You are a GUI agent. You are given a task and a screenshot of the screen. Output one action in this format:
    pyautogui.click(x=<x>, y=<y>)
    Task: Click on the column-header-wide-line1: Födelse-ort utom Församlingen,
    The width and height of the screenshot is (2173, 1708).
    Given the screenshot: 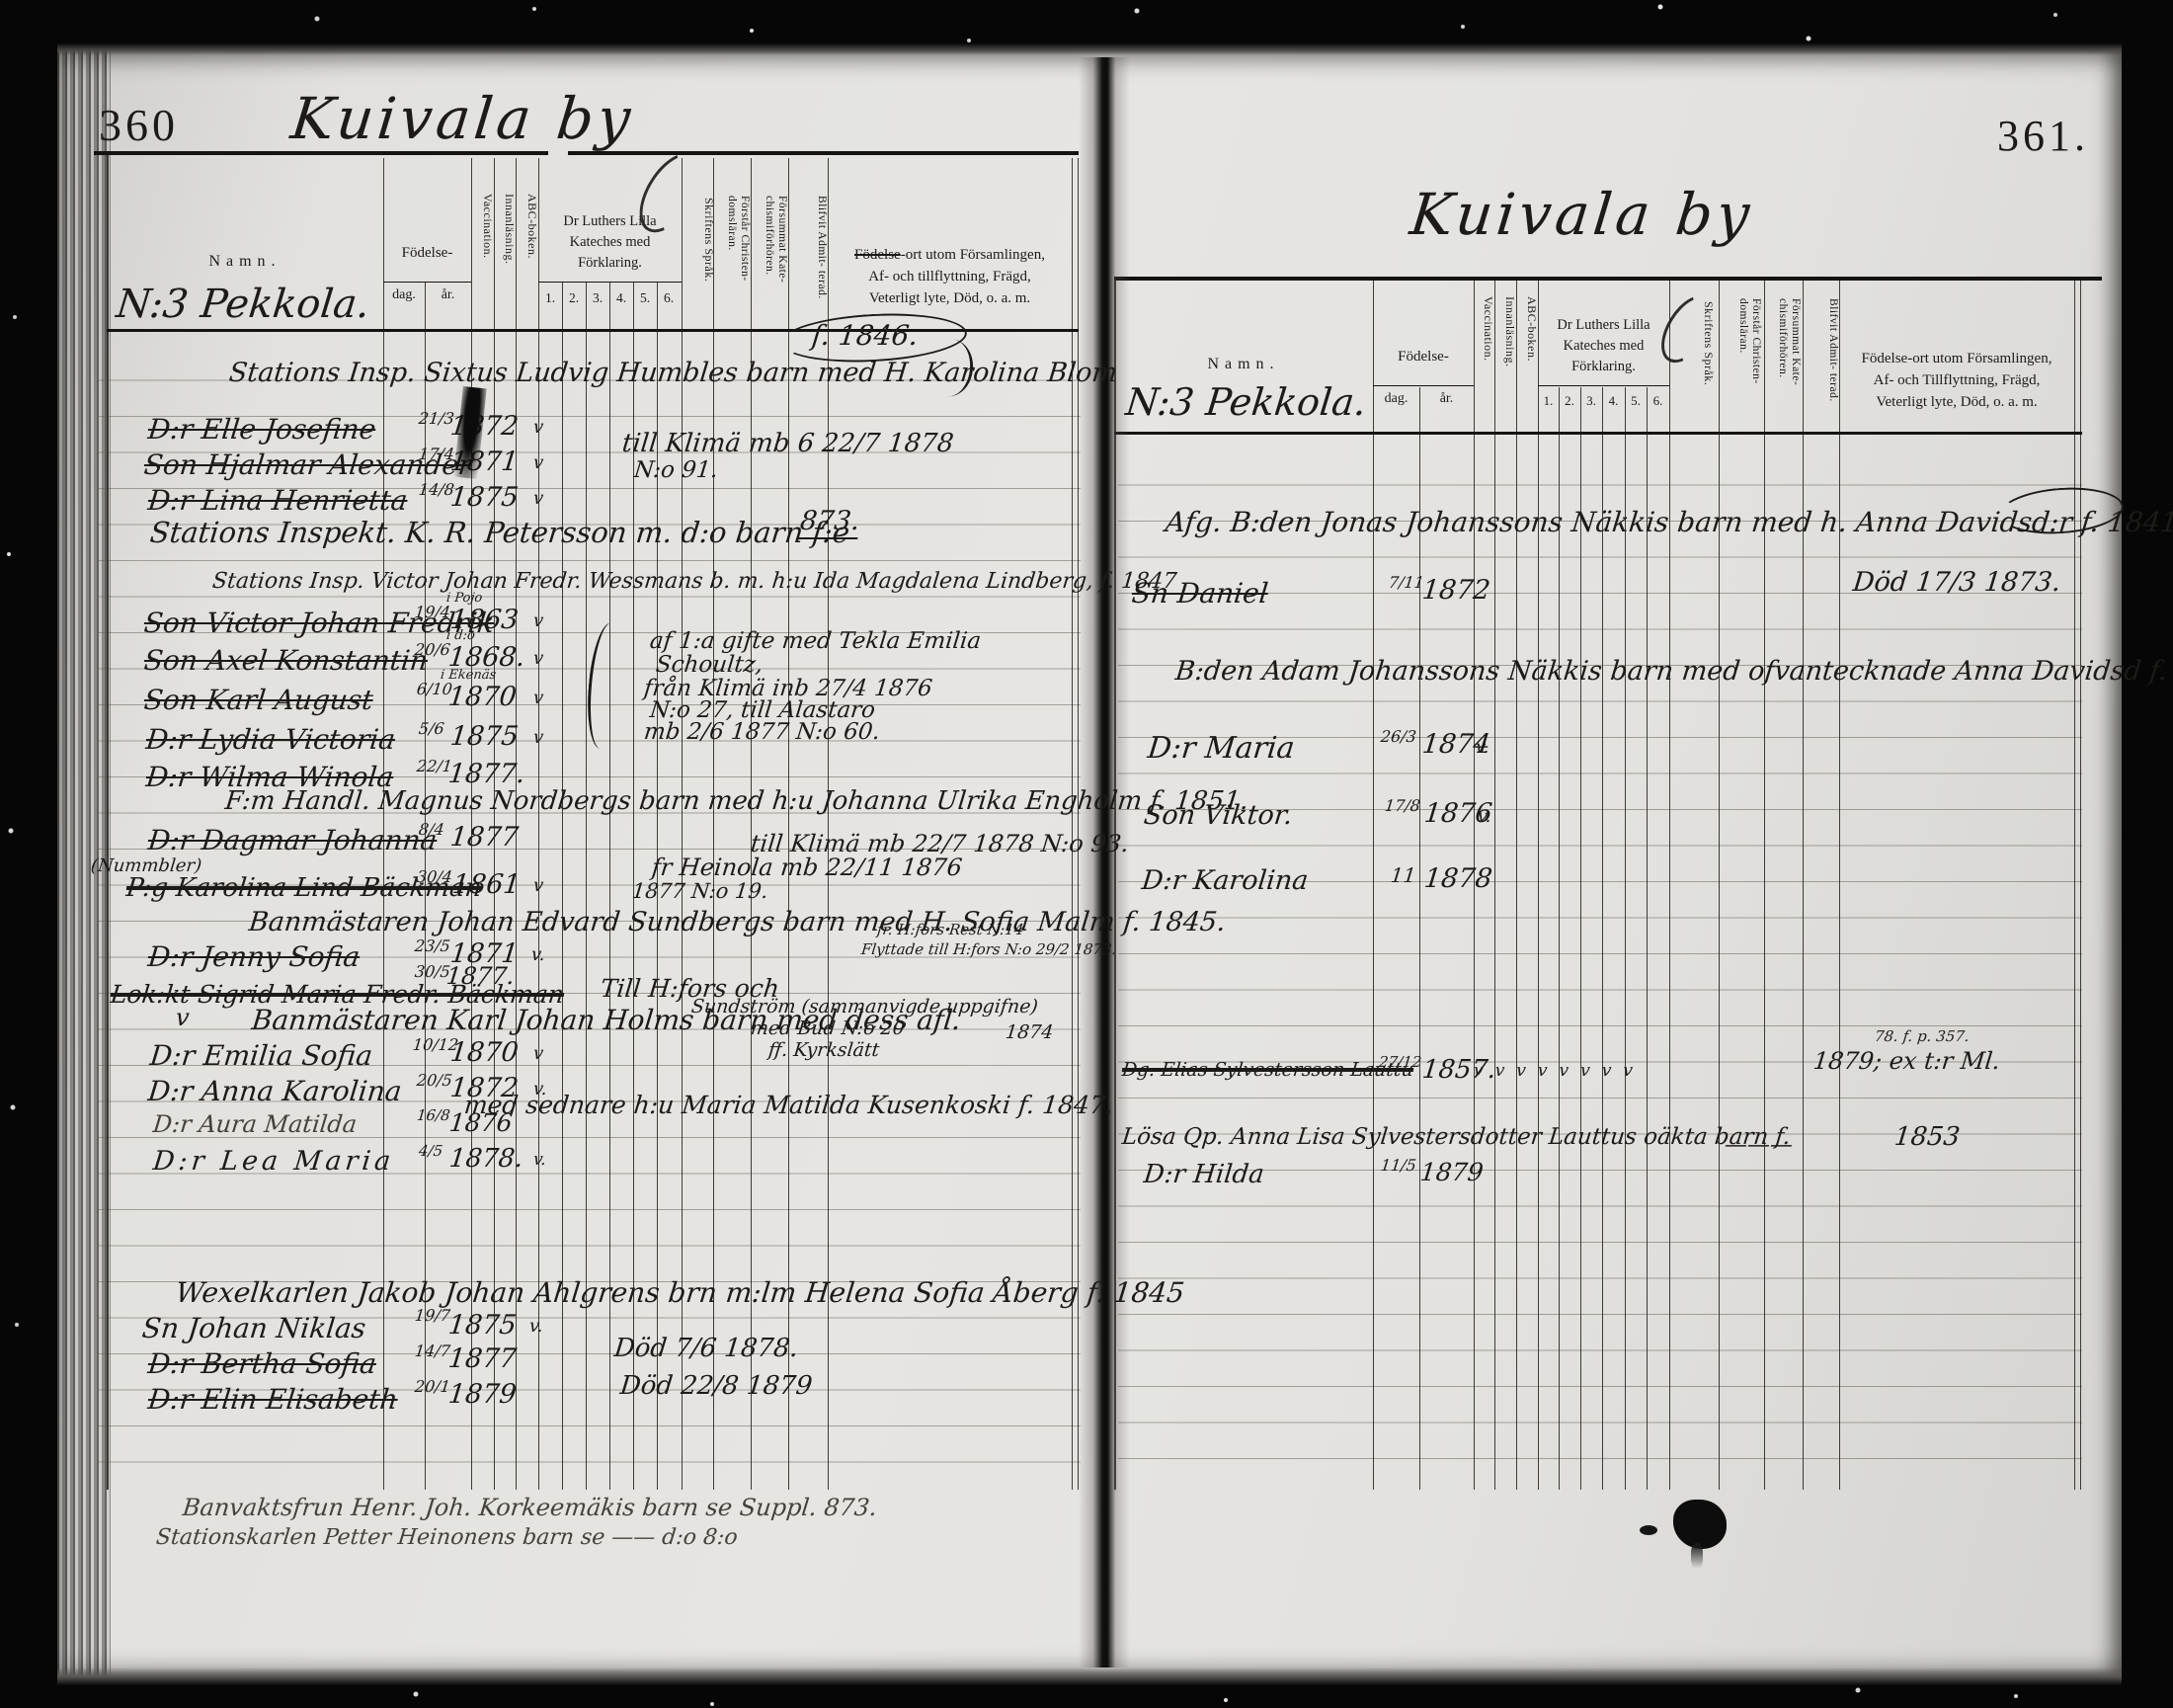 What is the action you would take?
    pyautogui.click(x=1956, y=358)
    